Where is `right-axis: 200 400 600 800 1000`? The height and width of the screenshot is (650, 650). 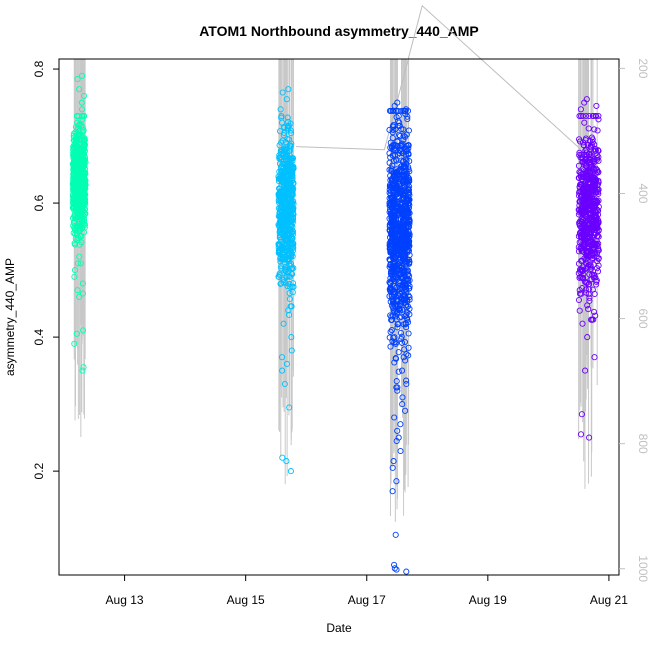
right-axis: 200 400 600 800 1000 is located at coordinates (634, 320).